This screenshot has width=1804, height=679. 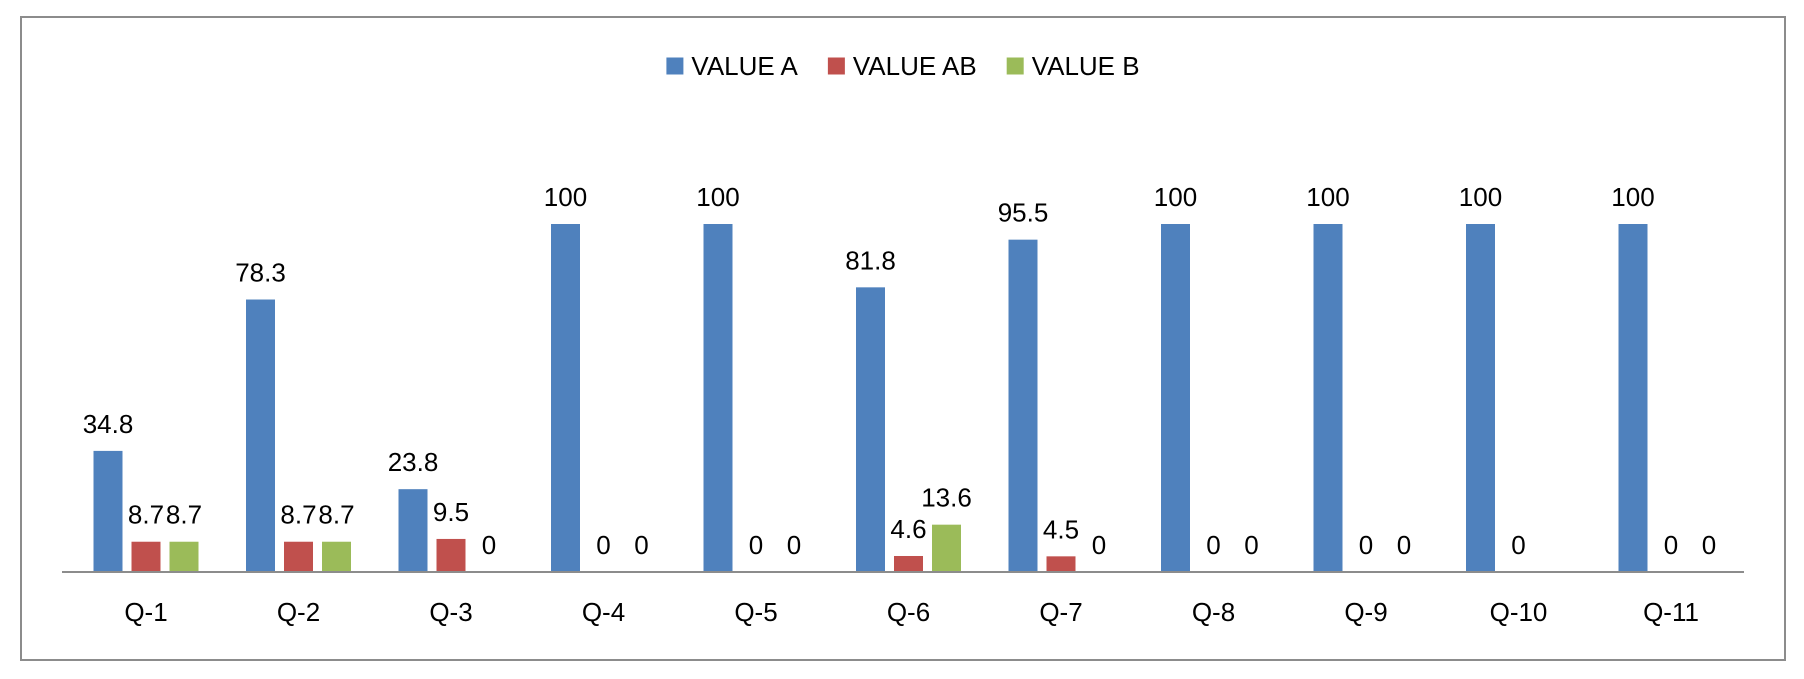 What do you see at coordinates (1251, 545) in the screenshot?
I see `data-label-value-b-q-8: 0` at bounding box center [1251, 545].